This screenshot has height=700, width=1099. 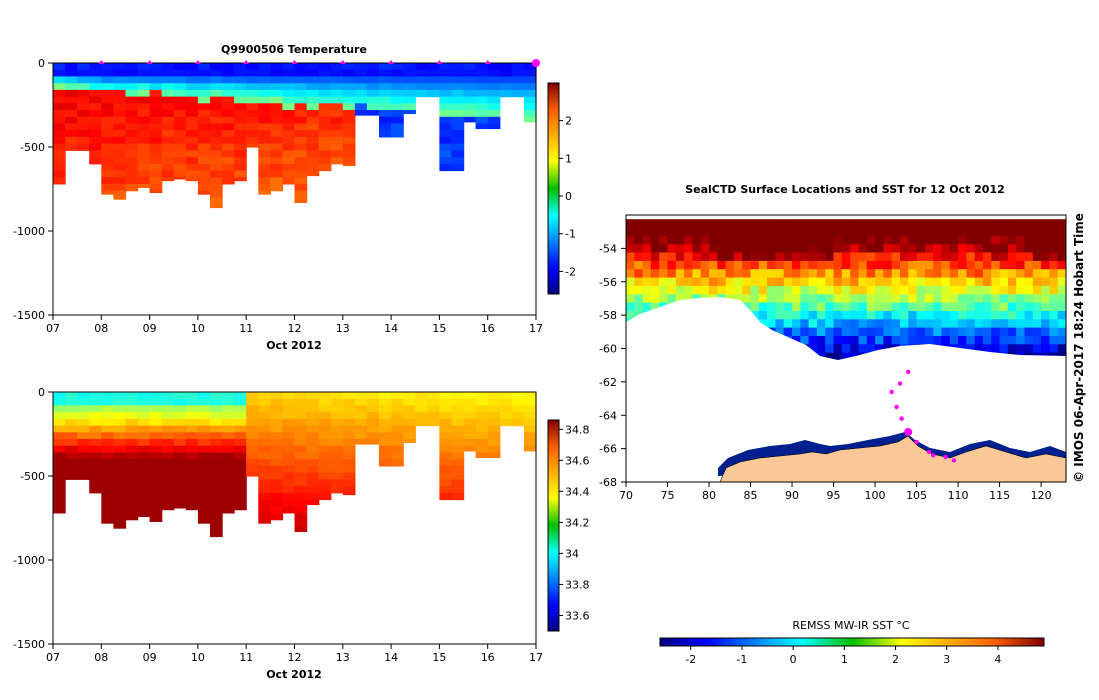 What do you see at coordinates (608, 248) in the screenshot?
I see `lat-tick-label: -54` at bounding box center [608, 248].